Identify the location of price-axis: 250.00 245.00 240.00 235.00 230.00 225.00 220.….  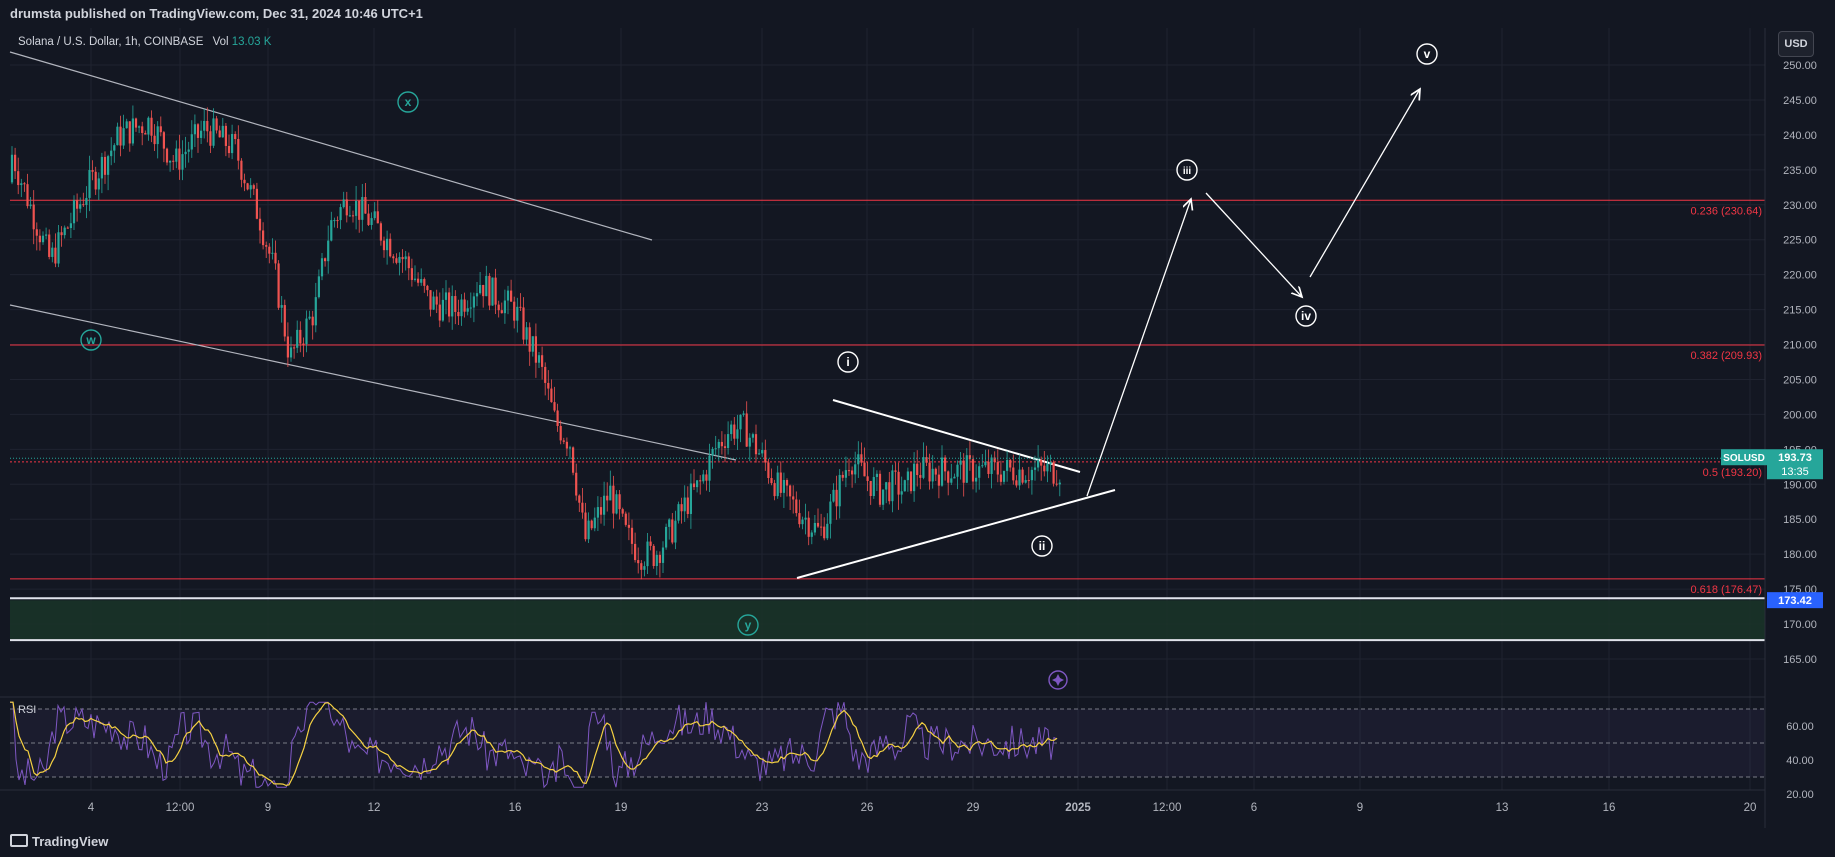
(1790, 428).